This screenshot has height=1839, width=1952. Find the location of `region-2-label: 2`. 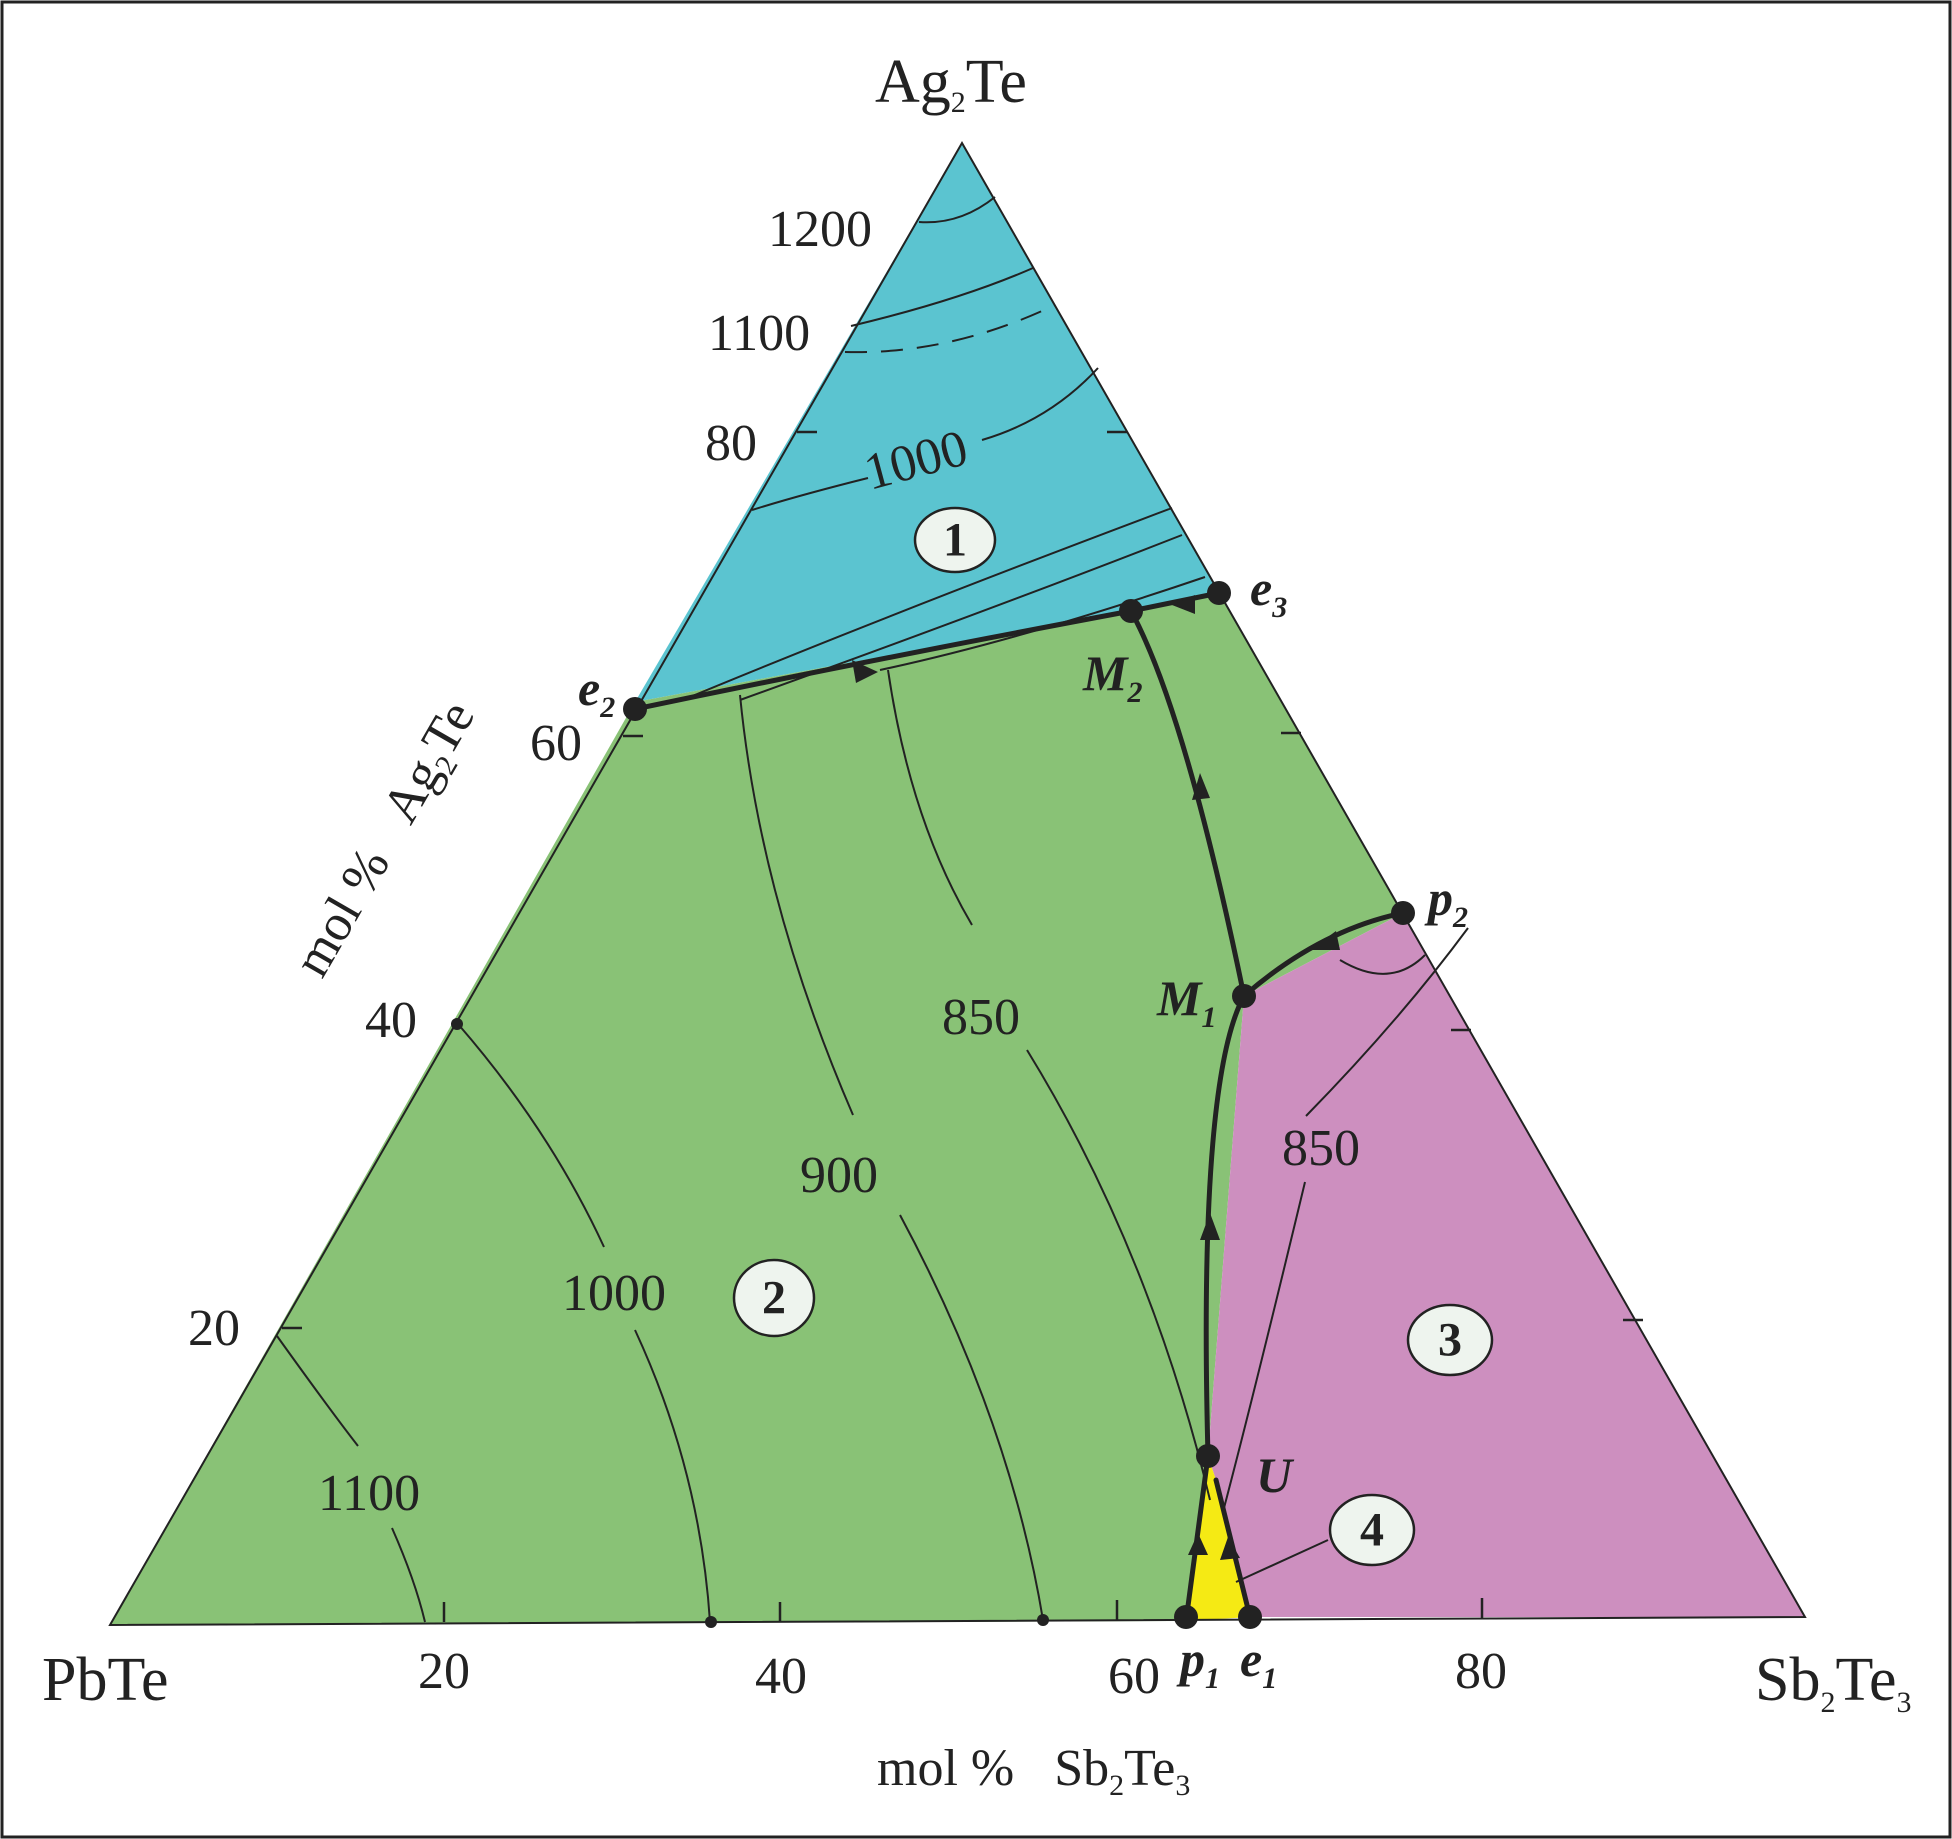

region-2-label: 2 is located at coordinates (774, 1298).